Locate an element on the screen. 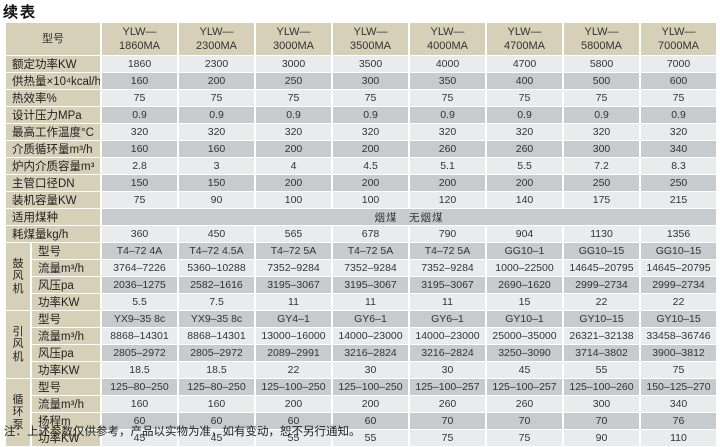 The width and height of the screenshot is (720, 447). table-cell: 300 is located at coordinates (601, 149).